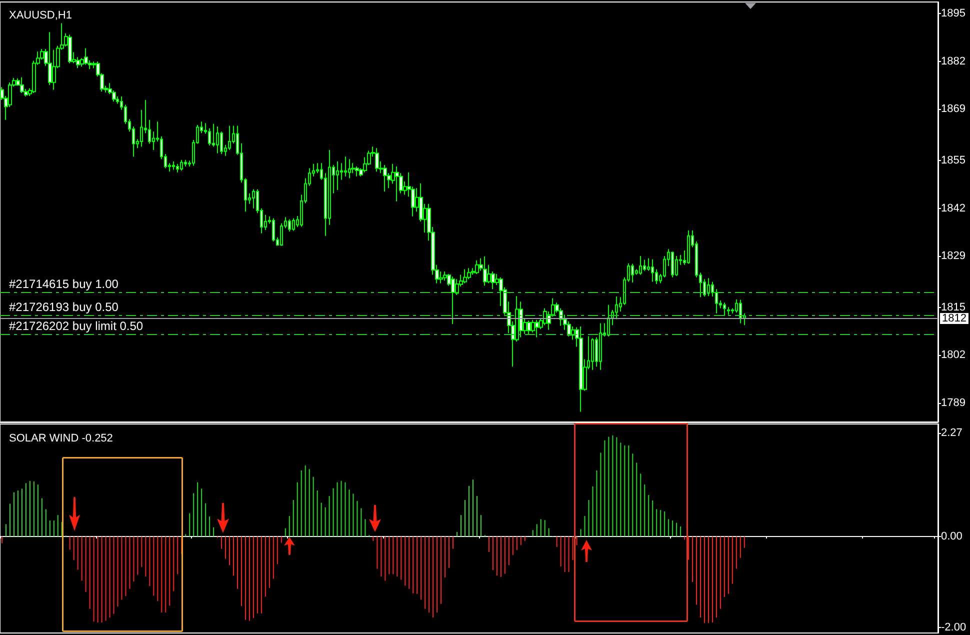 The width and height of the screenshot is (970, 635). I want to click on y-tick-label: 1855, so click(953, 160).